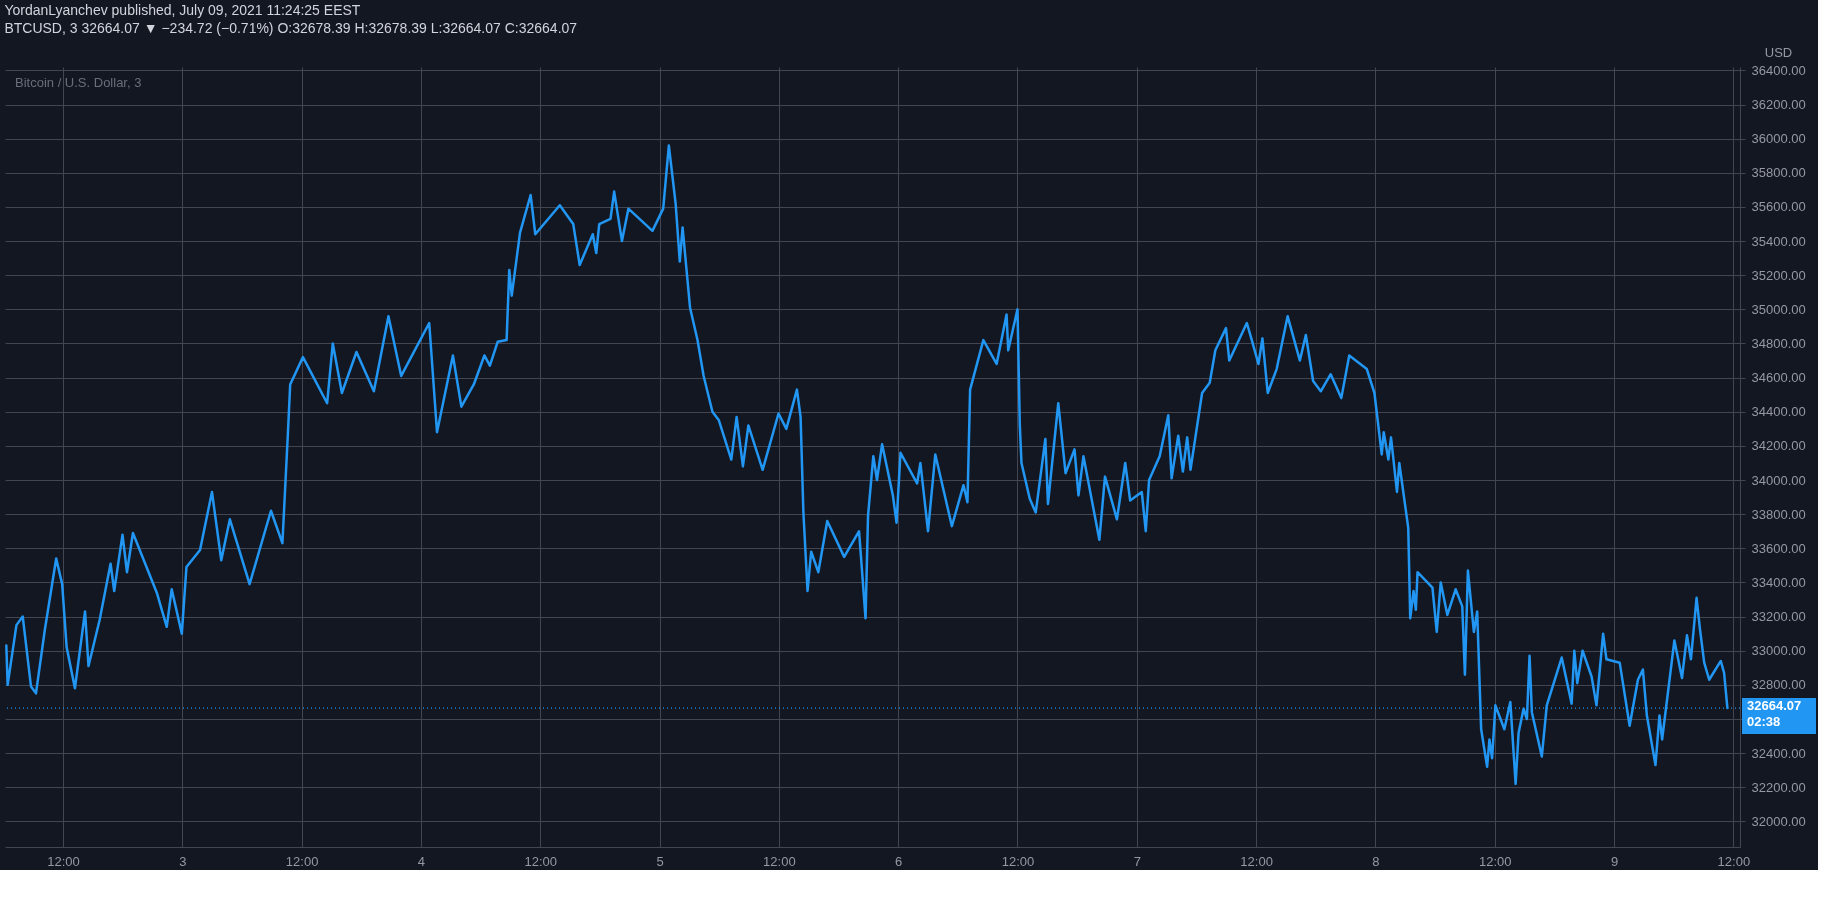  Describe the element at coordinates (1778, 821) in the screenshot. I see `y-tick-label: 32000.00` at that location.